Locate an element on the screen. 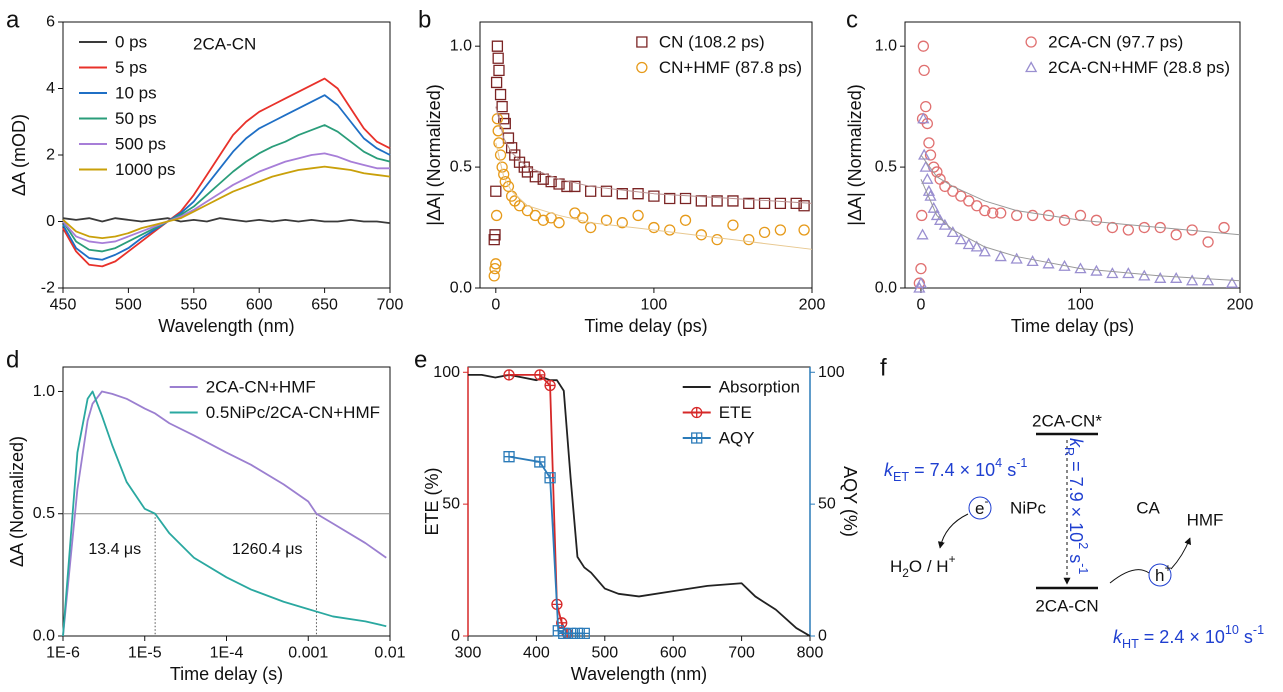 This screenshot has width=1283, height=692. water-label: H2O / H+ is located at coordinates (923, 566).